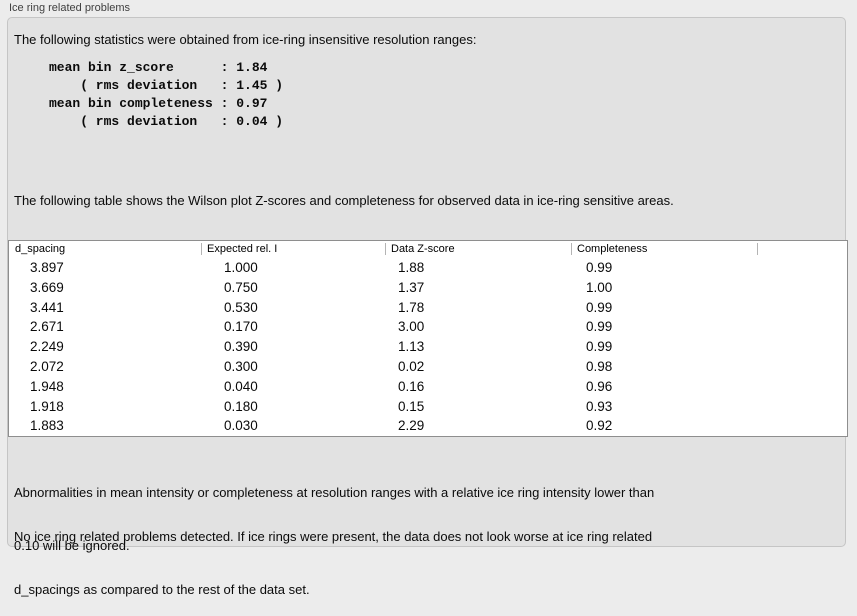 The height and width of the screenshot is (616, 857). I want to click on stat-line: mean bin z_score : 1.84, so click(158, 67).